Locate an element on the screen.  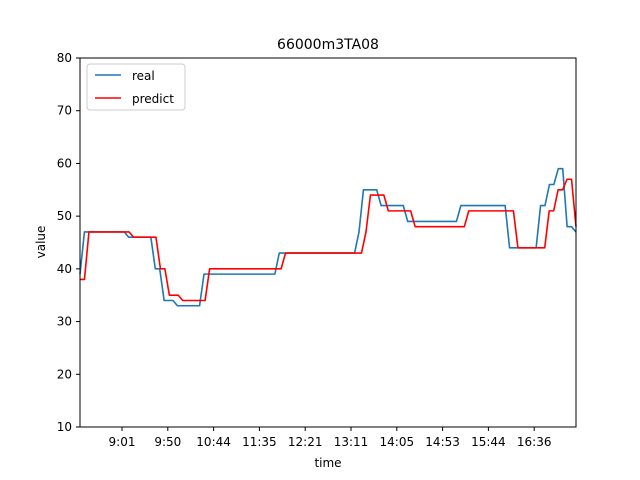
legend-label-real: real is located at coordinates (143, 76).